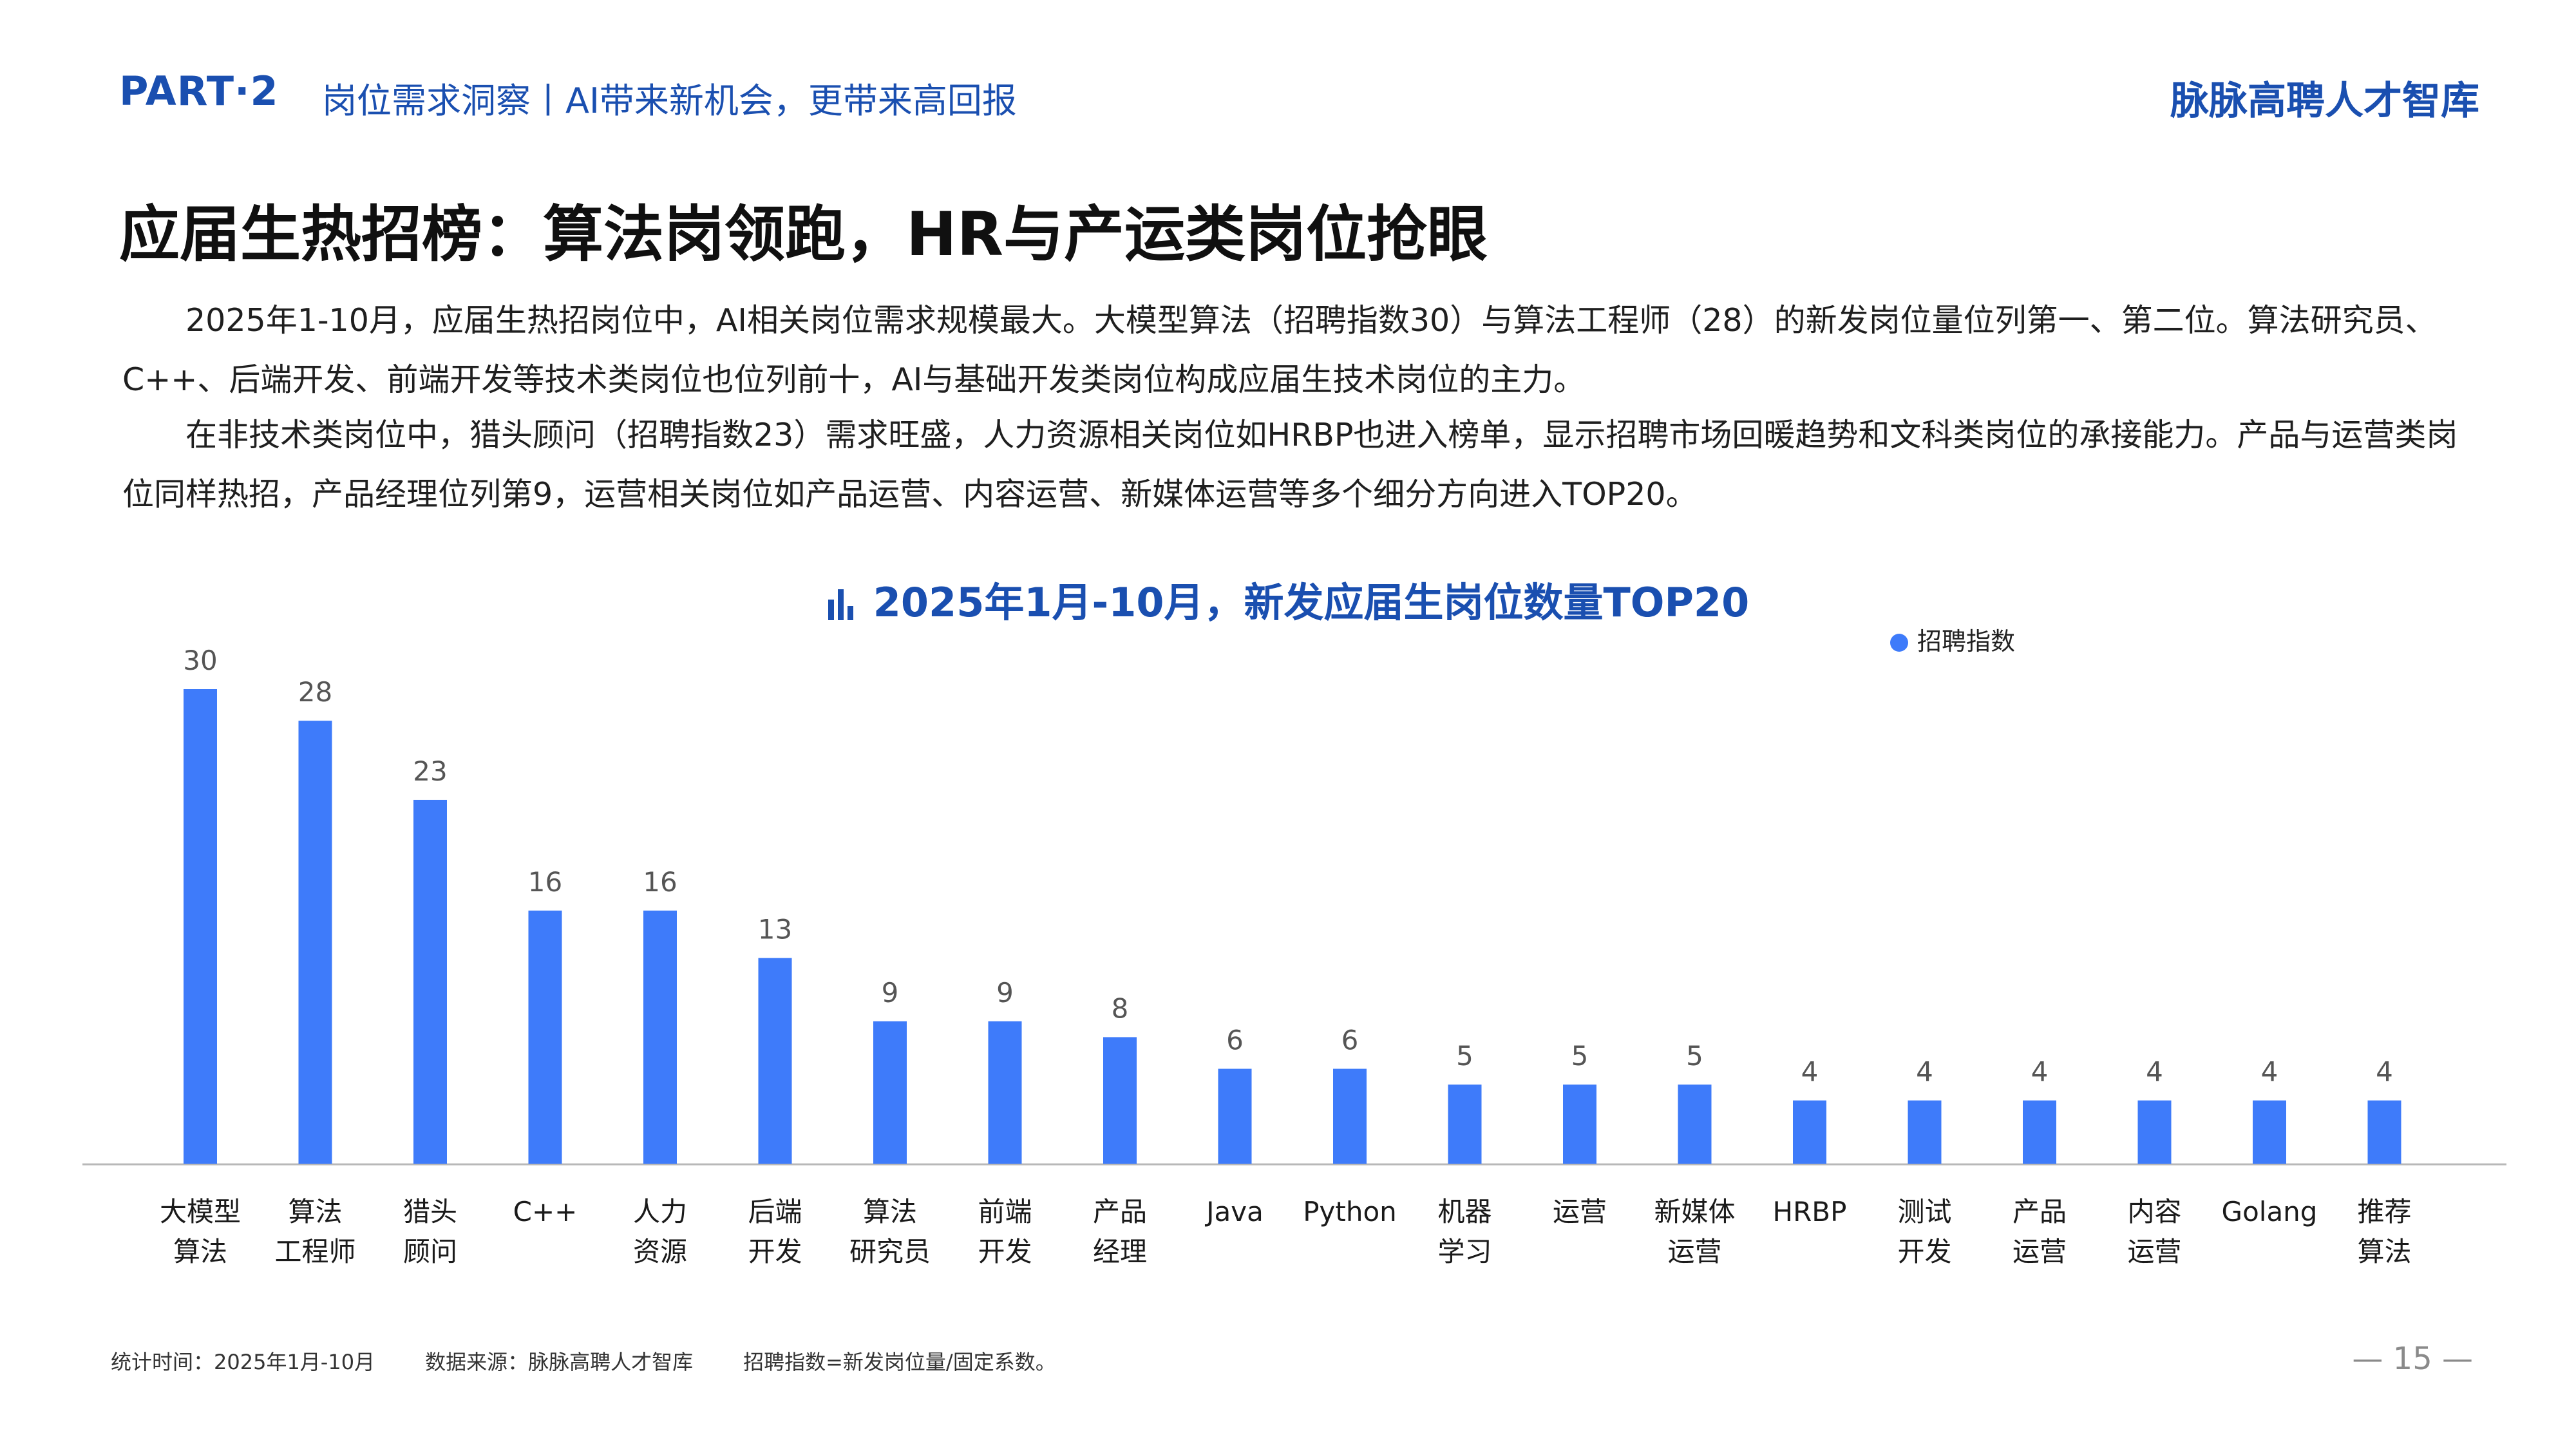 This screenshot has width=2576, height=1449. I want to click on category-label: 猎头, so click(430, 1211).